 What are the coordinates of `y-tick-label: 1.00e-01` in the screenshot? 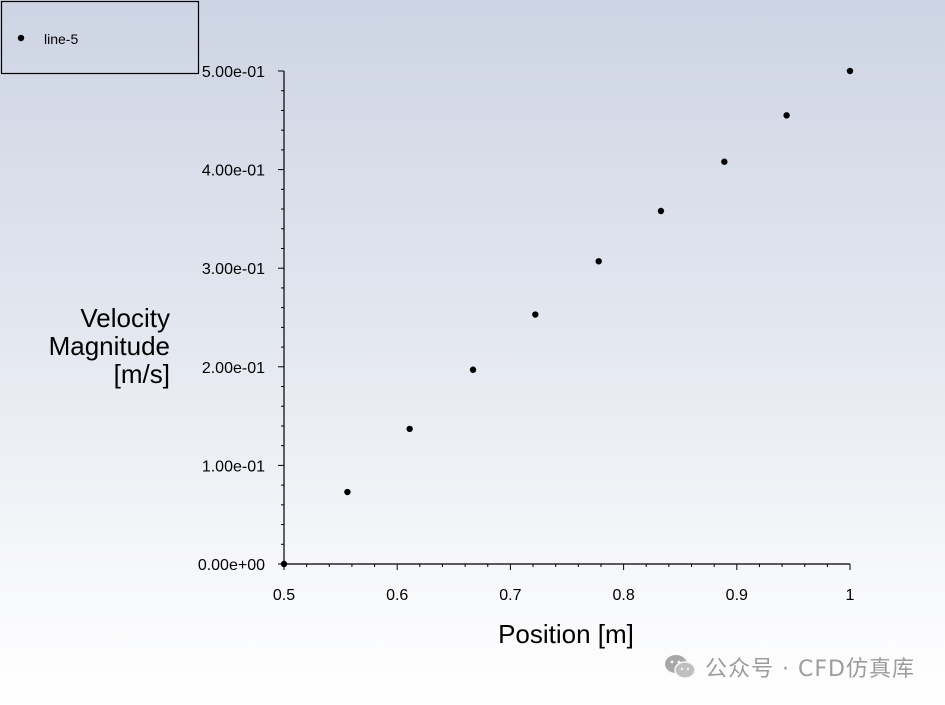 It's located at (233, 466).